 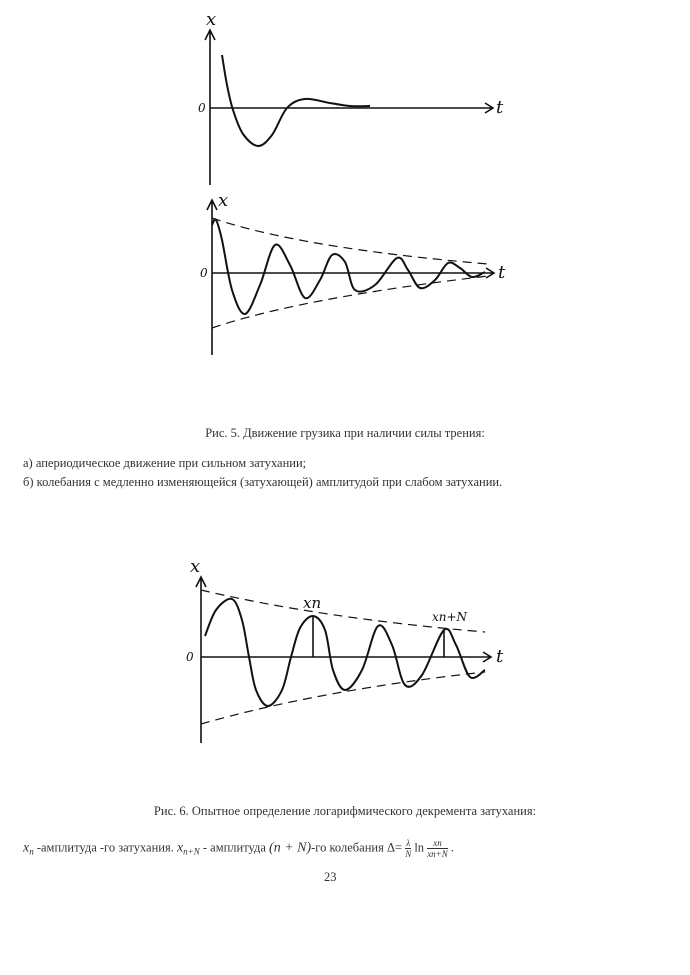 What do you see at coordinates (343, 698) in the screenshot?
I see `lower-envelope` at bounding box center [343, 698].